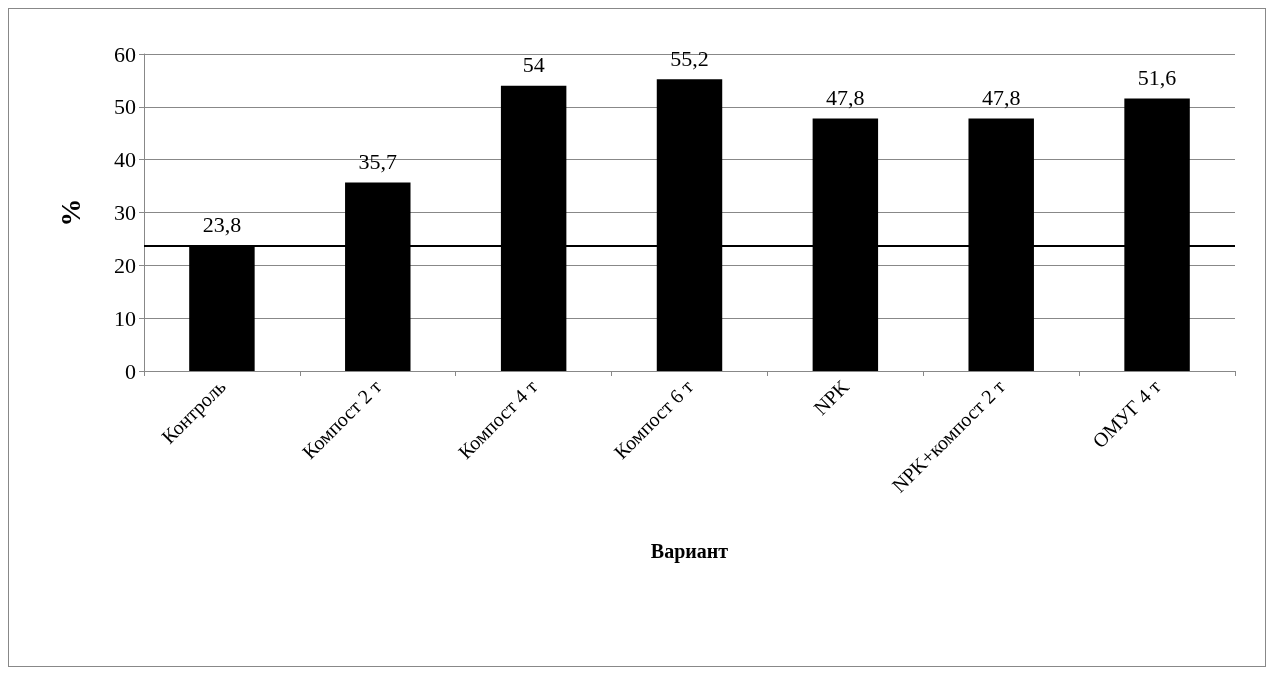  What do you see at coordinates (125, 265) in the screenshot?
I see `y-tick-label: 20` at bounding box center [125, 265].